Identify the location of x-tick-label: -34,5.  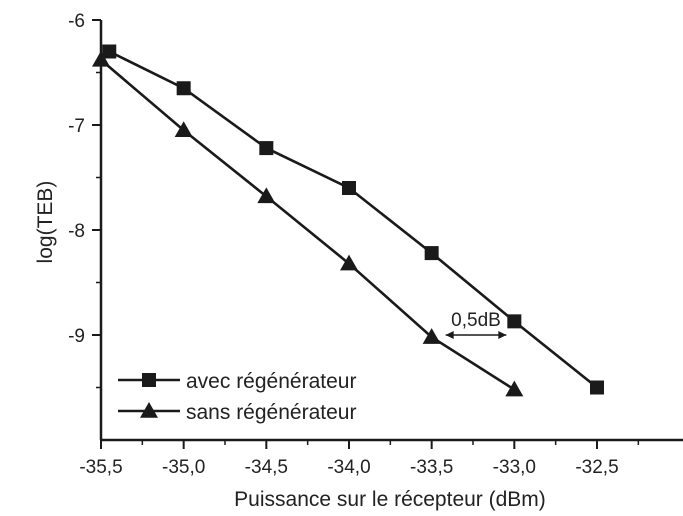
(266, 467).